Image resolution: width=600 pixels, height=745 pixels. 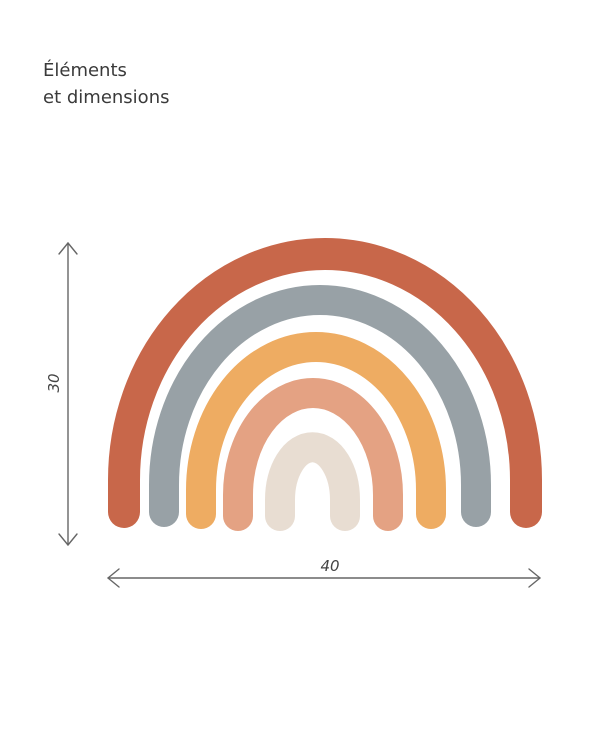 I want to click on height-arrow: 30, so click(x=61, y=394).